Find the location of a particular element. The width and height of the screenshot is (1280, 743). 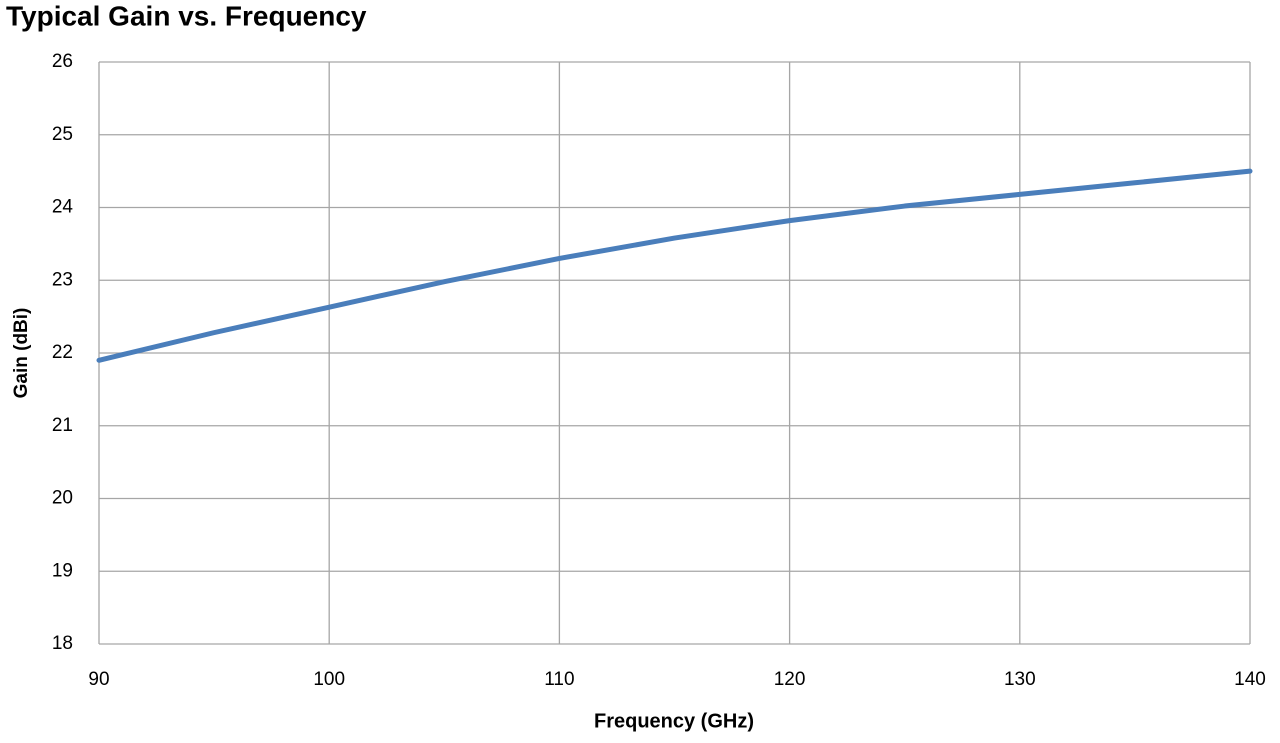

chart-title: Typical Gain vs. Frequency is located at coordinates (186, 15).